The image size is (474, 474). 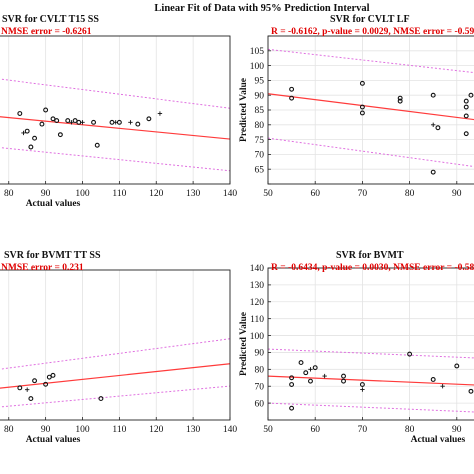 I want to click on x-tick-label: 70, so click(x=363, y=194).